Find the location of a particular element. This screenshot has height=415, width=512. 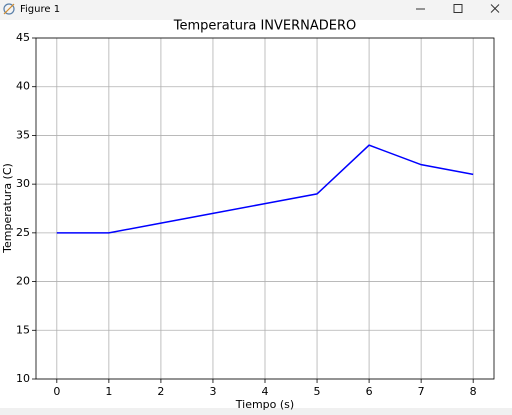

y-axis-label: Temperatura (C) is located at coordinates (7, 208).